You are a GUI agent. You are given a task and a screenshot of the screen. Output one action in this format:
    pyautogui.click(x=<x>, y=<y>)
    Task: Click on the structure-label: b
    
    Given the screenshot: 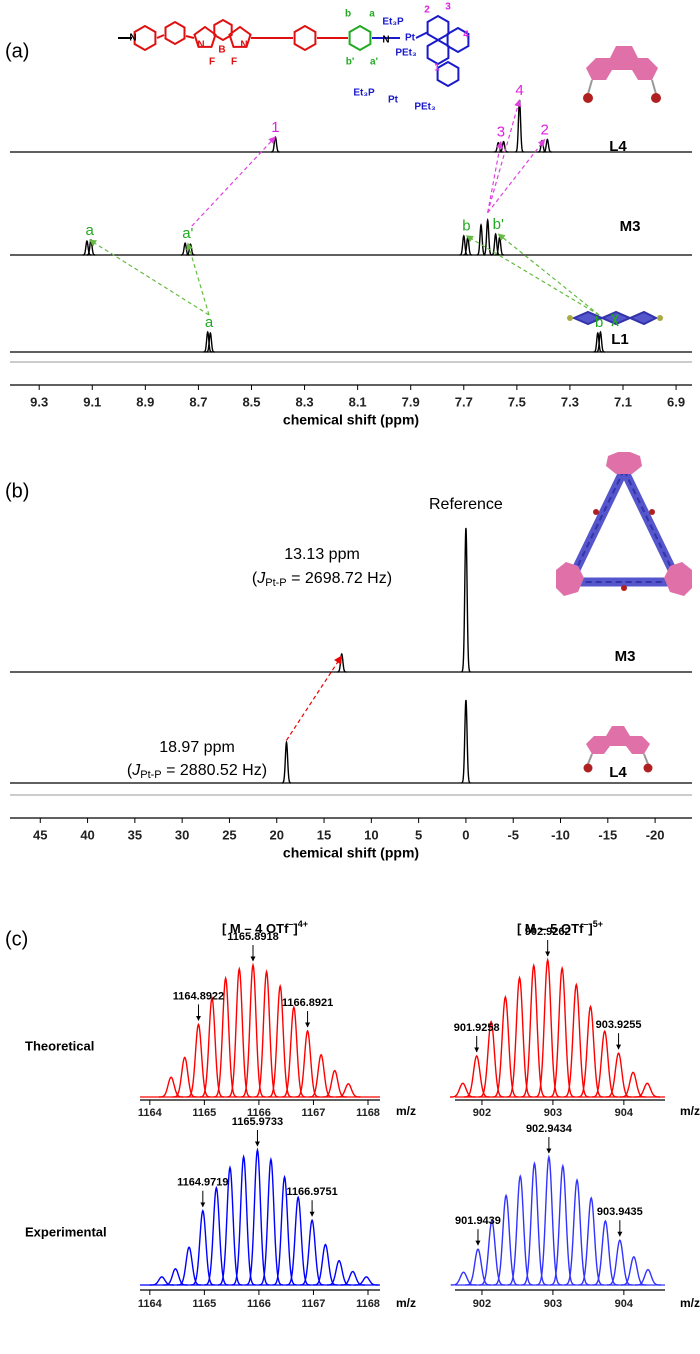 What is the action you would take?
    pyautogui.click(x=348, y=14)
    